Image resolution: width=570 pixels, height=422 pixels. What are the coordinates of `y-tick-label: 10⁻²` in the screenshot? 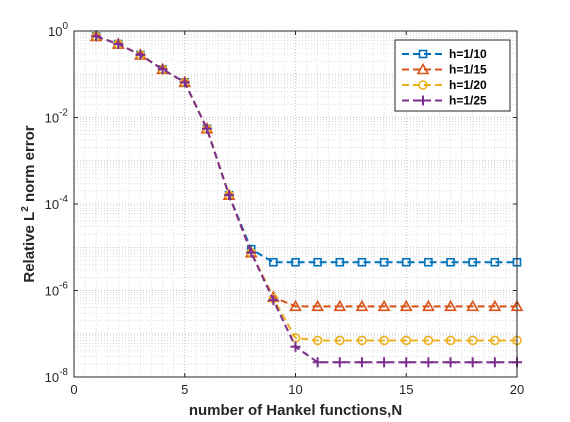 It's located at (57, 117).